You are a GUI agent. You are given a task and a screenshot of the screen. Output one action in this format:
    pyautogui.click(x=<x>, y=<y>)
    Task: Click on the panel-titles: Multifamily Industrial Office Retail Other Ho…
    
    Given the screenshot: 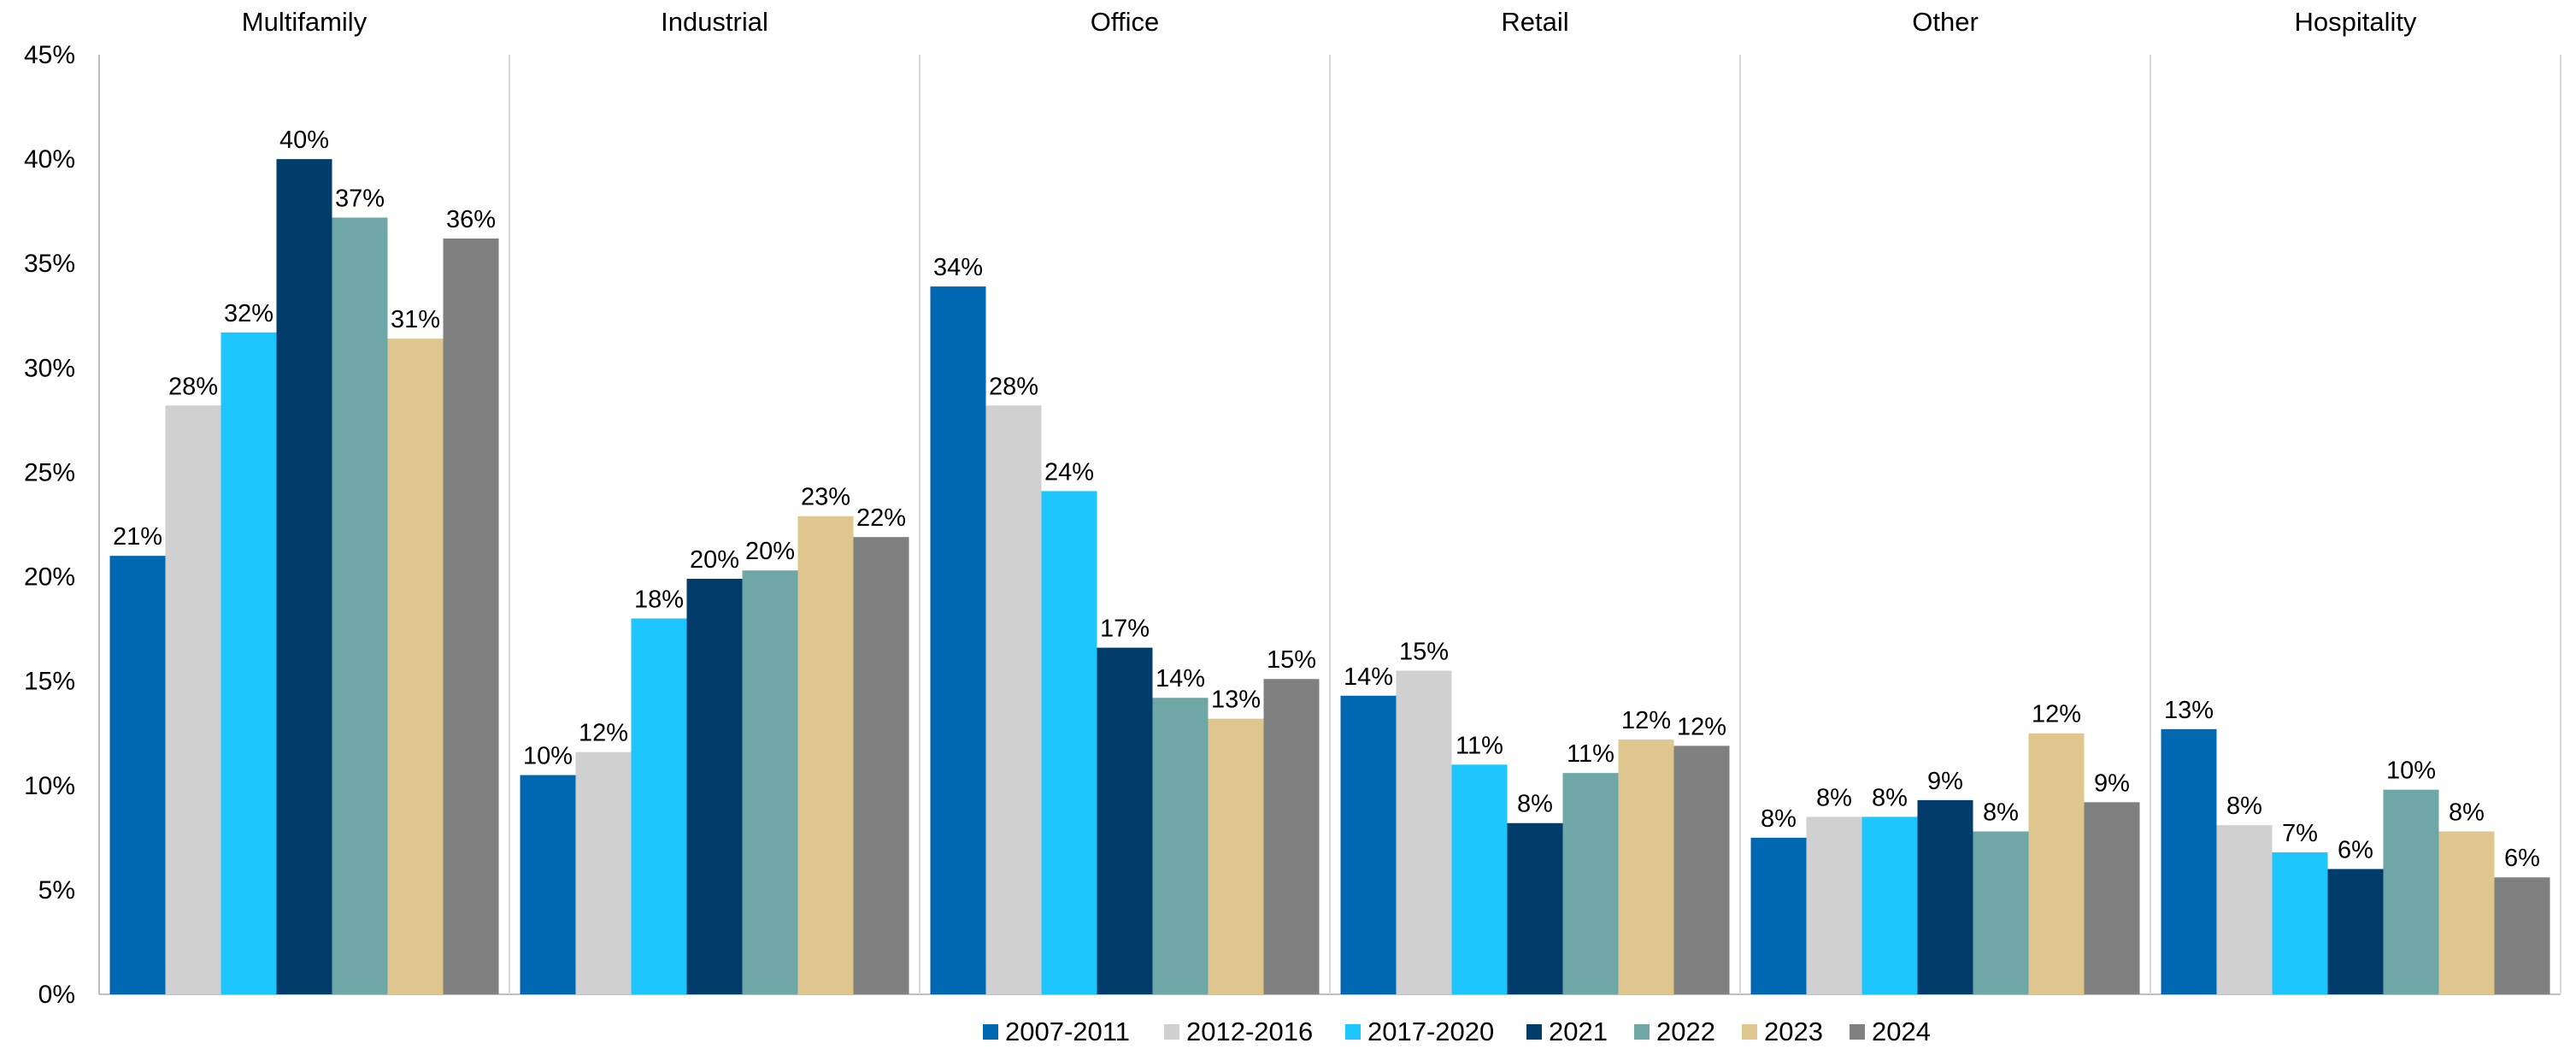 What is the action you would take?
    pyautogui.click(x=1329, y=22)
    